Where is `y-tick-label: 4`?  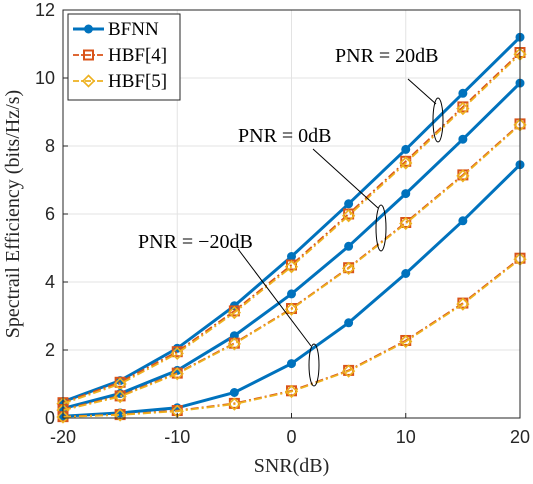 y-tick-label: 4 is located at coordinates (50, 282).